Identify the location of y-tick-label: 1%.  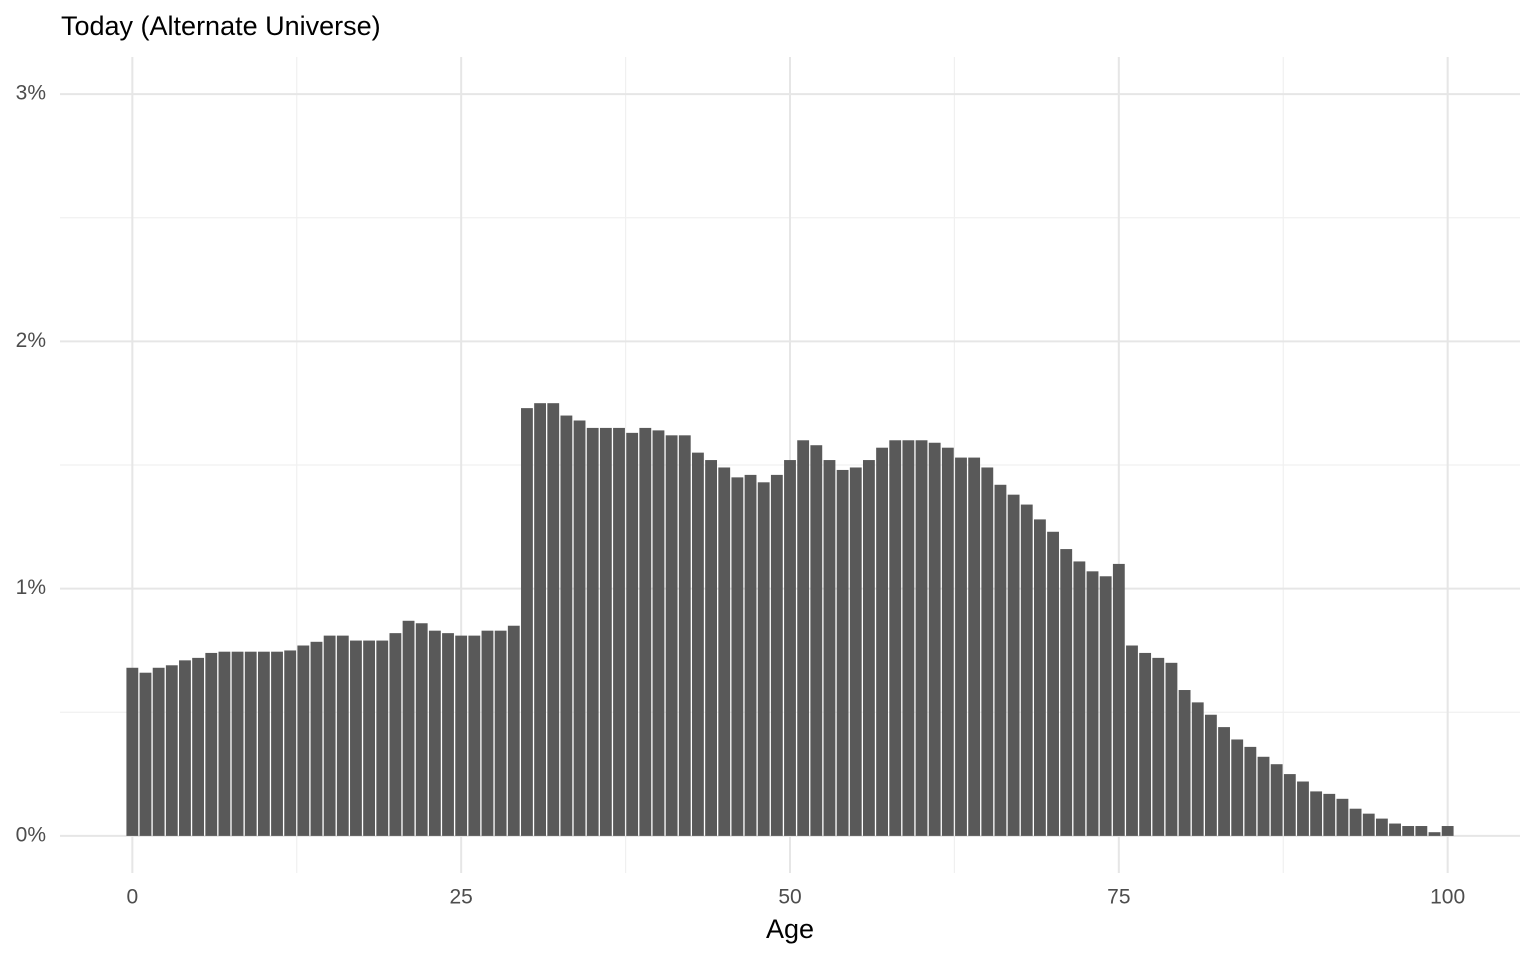
(31, 587).